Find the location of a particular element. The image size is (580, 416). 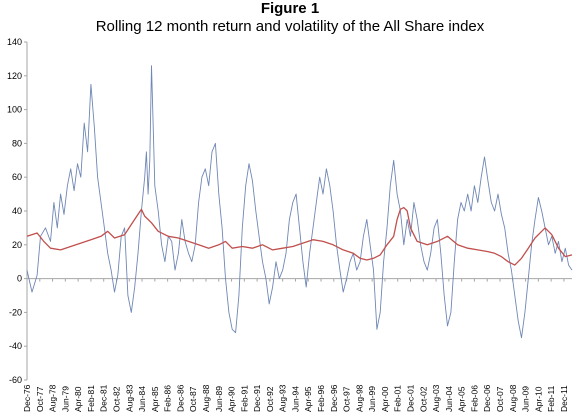

x-tick-label: Oct-97 is located at coordinates (347, 399).